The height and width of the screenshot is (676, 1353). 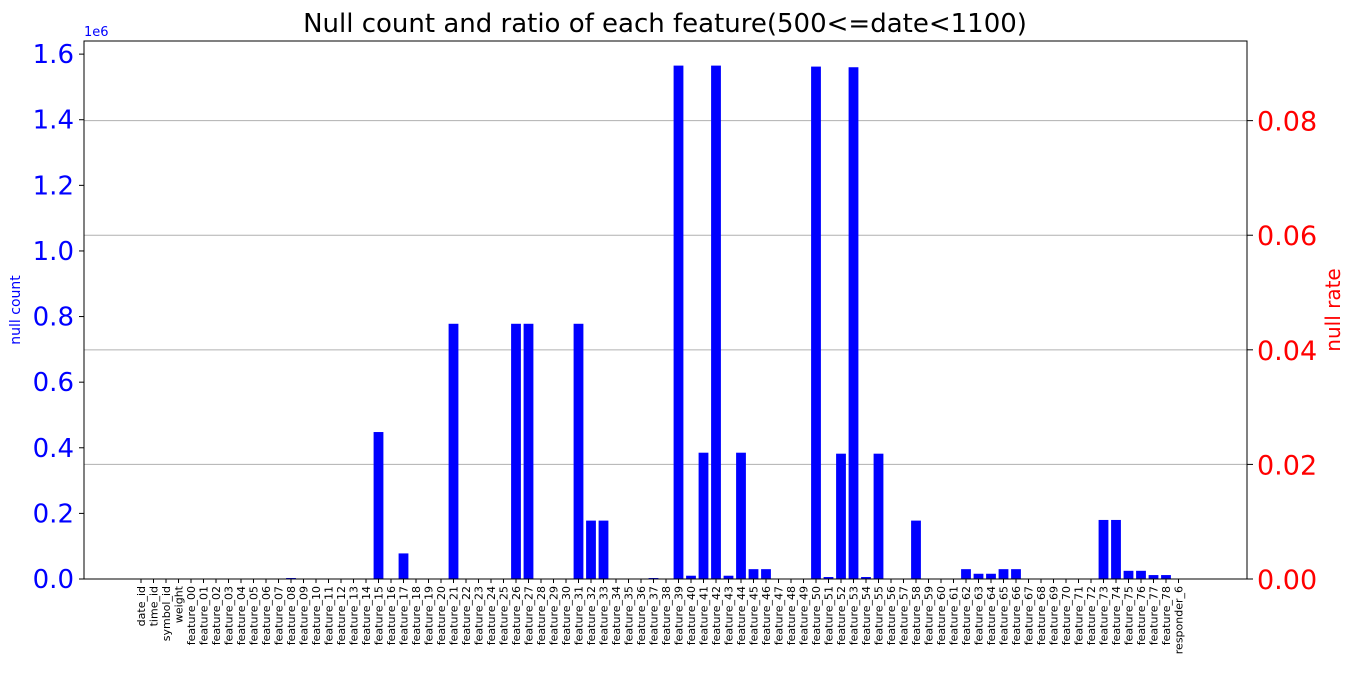 I want to click on x-tick-label: feature_12, so click(x=341, y=615).